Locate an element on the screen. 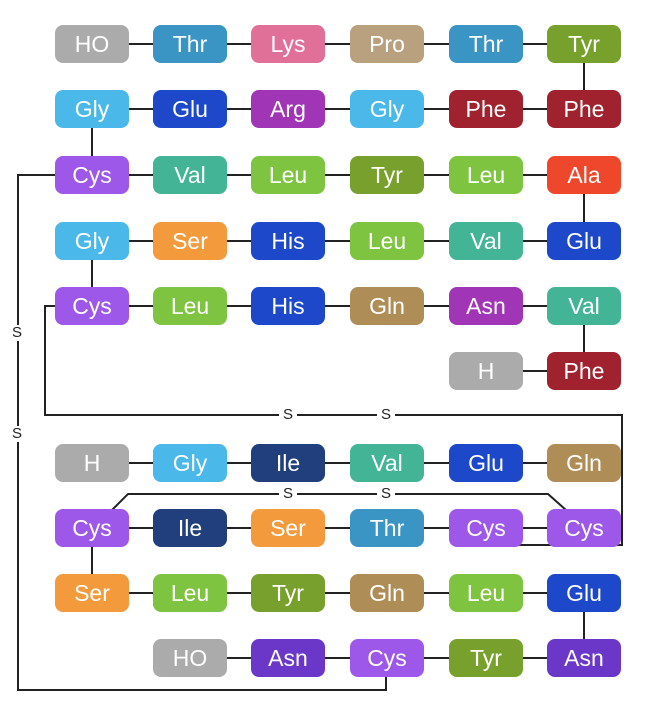 This screenshot has width=666, height=713. disulfide-label-outer-left-upper: S is located at coordinates (17, 333).